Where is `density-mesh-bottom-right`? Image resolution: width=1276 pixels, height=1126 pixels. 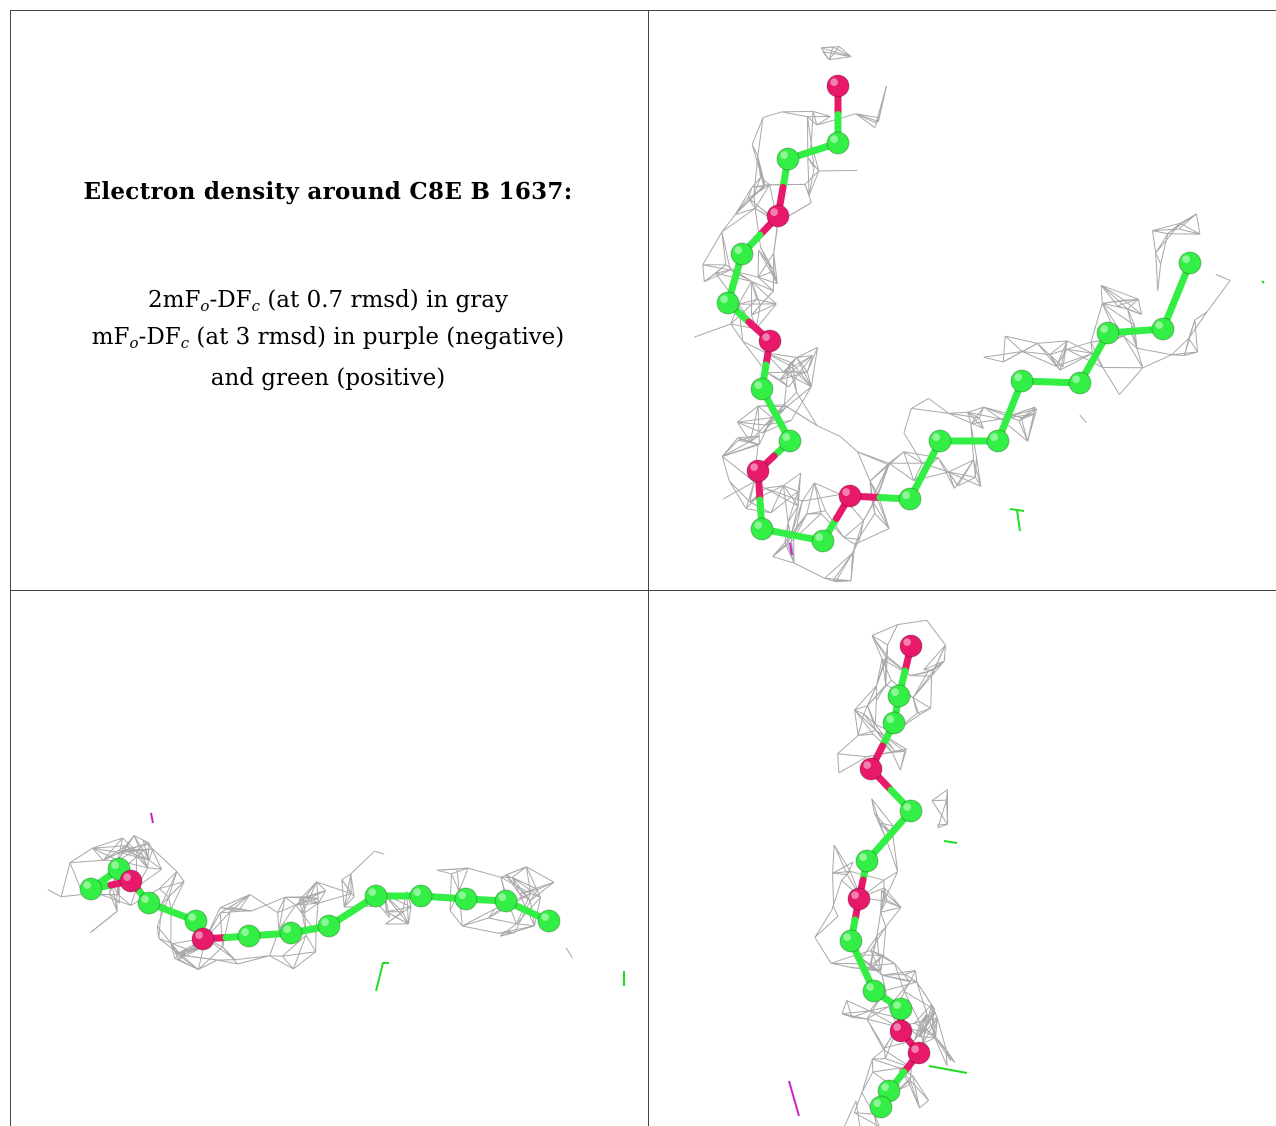 density-mesh-bottom-right is located at coordinates (885, 872).